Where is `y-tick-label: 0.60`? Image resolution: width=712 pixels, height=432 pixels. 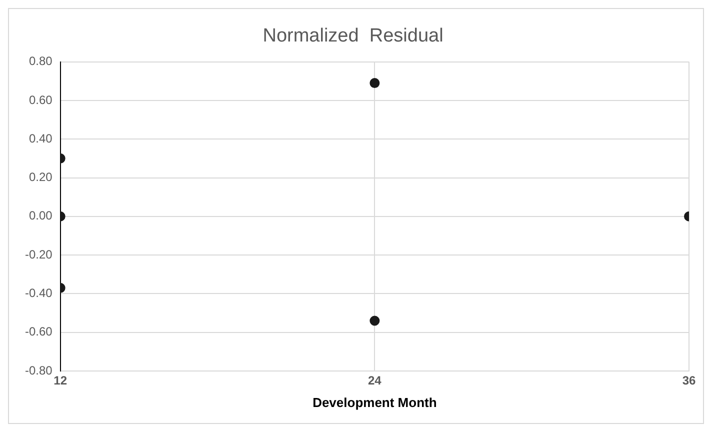 y-tick-label: 0.60 is located at coordinates (40, 99).